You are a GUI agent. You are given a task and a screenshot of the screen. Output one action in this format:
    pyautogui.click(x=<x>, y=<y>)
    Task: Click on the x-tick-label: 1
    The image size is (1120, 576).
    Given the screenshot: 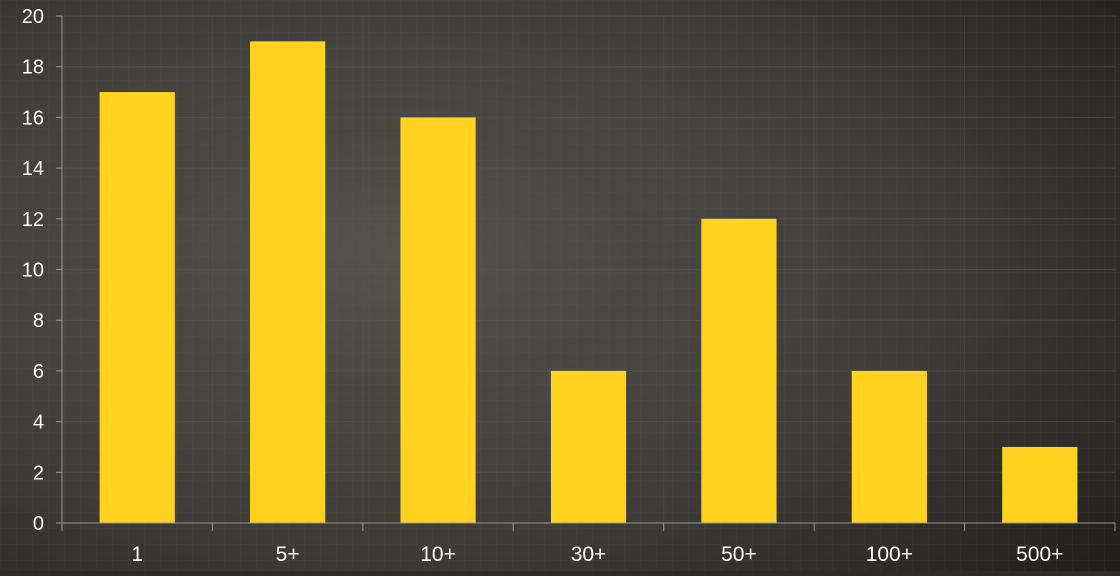 What is the action you would take?
    pyautogui.click(x=137, y=554)
    